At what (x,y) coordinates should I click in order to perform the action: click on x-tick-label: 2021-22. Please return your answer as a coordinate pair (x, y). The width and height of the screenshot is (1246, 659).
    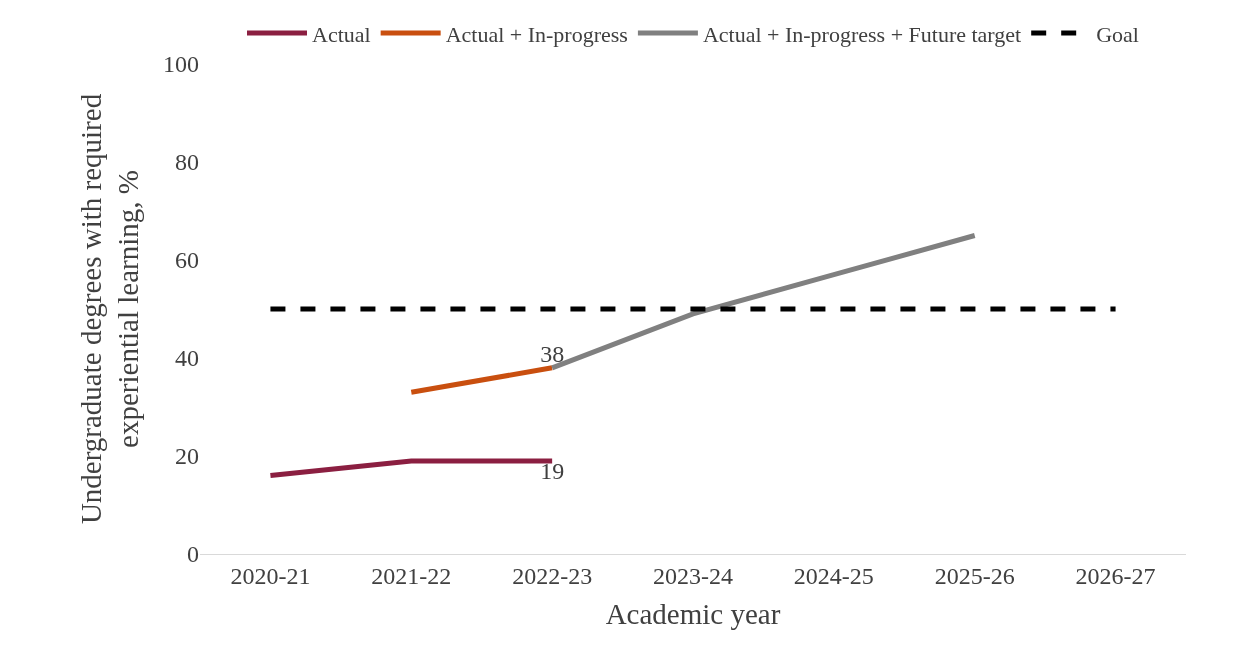
    Looking at the image, I should click on (411, 575).